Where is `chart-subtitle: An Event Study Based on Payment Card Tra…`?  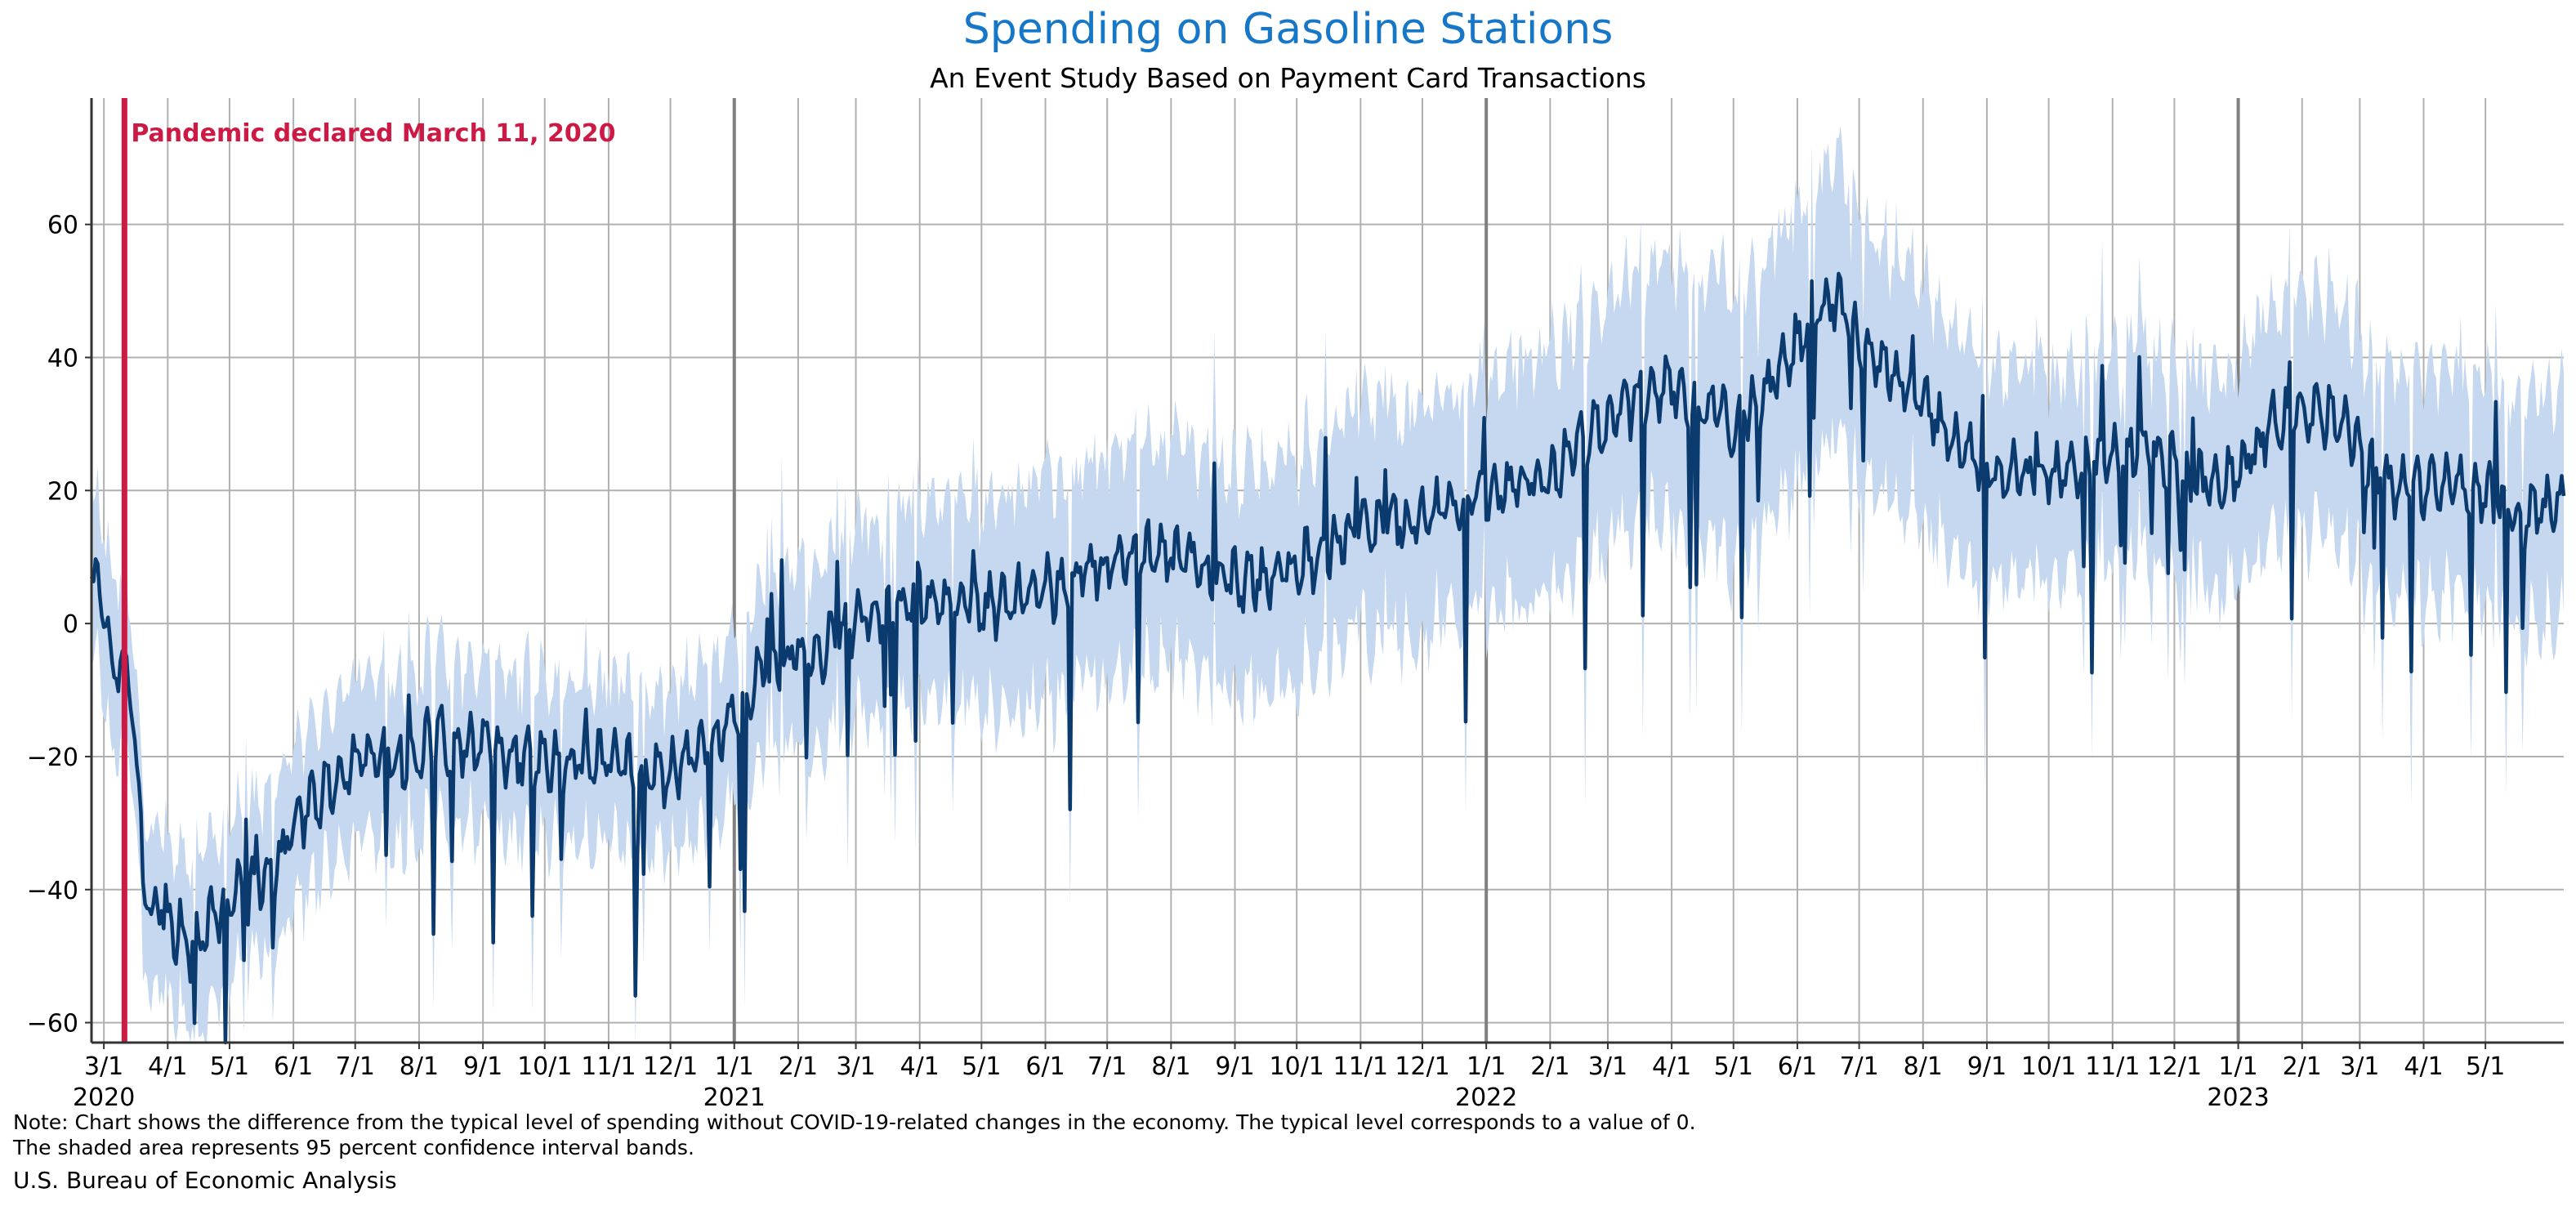
chart-subtitle: An Event Study Based on Payment Card Tra… is located at coordinates (1288, 78).